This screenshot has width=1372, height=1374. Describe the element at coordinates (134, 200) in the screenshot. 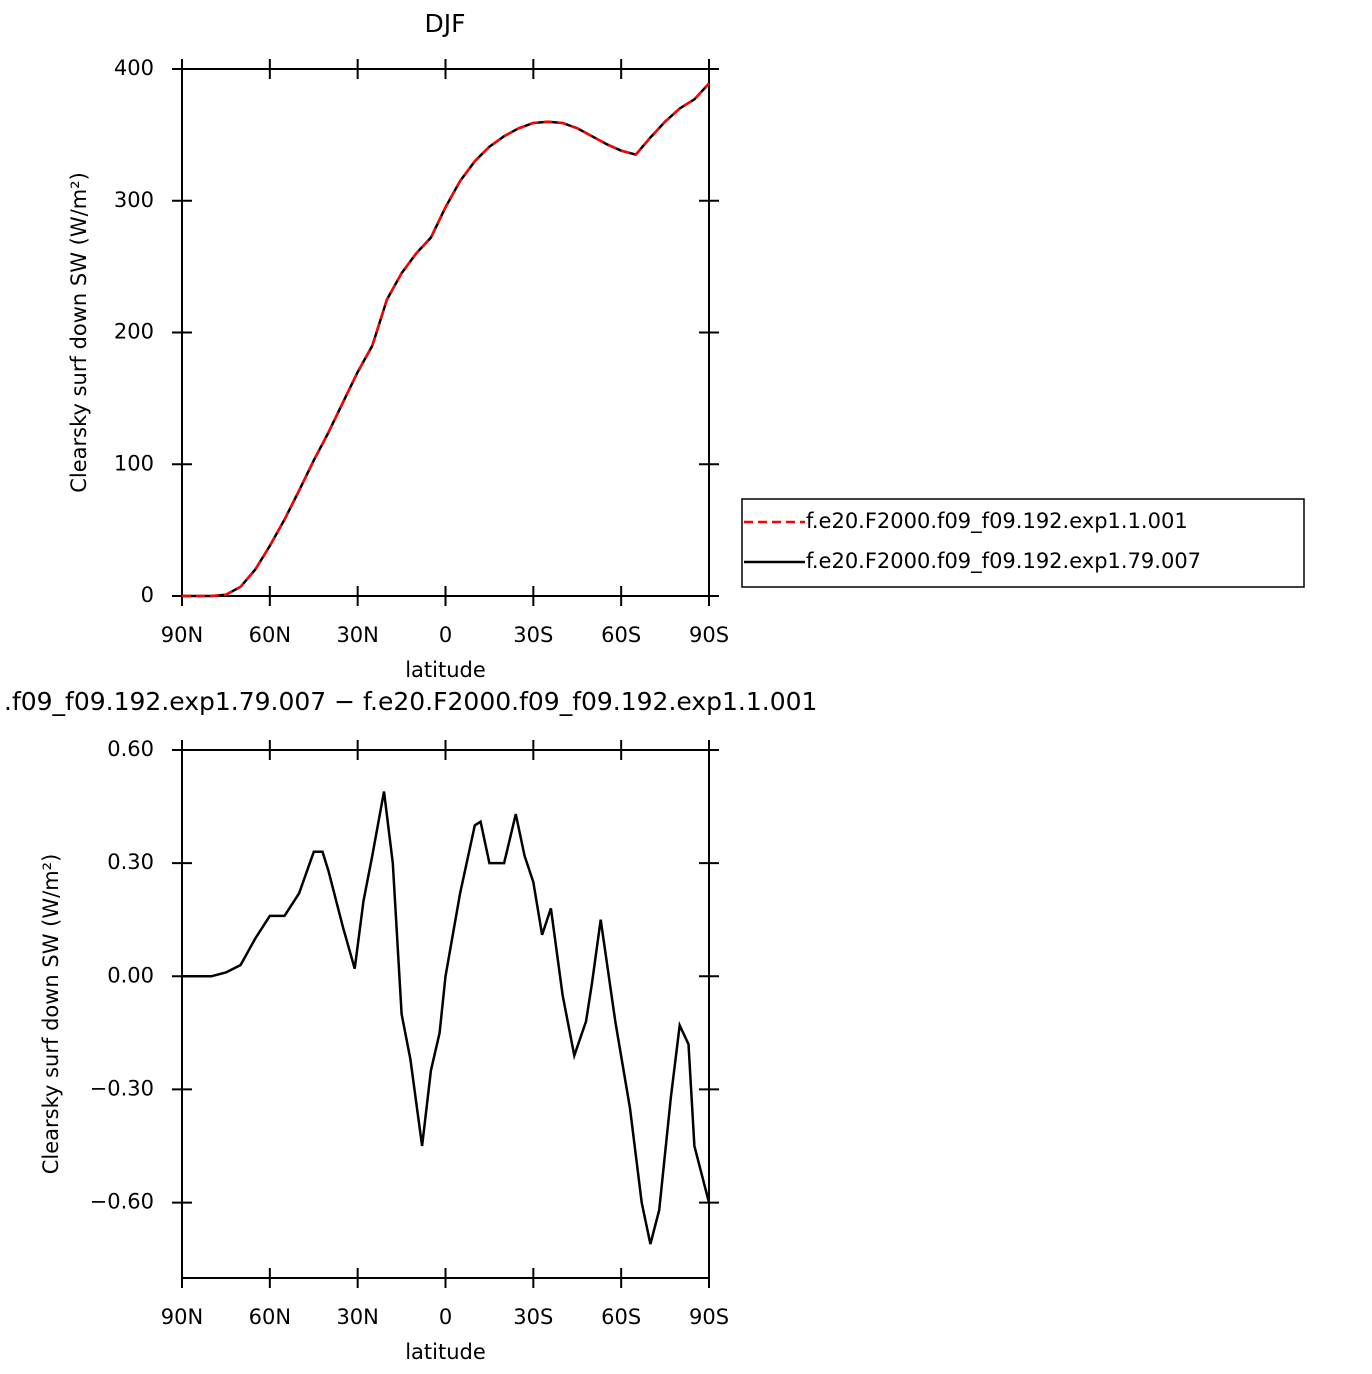

I see `y-tick-label: 300` at that location.